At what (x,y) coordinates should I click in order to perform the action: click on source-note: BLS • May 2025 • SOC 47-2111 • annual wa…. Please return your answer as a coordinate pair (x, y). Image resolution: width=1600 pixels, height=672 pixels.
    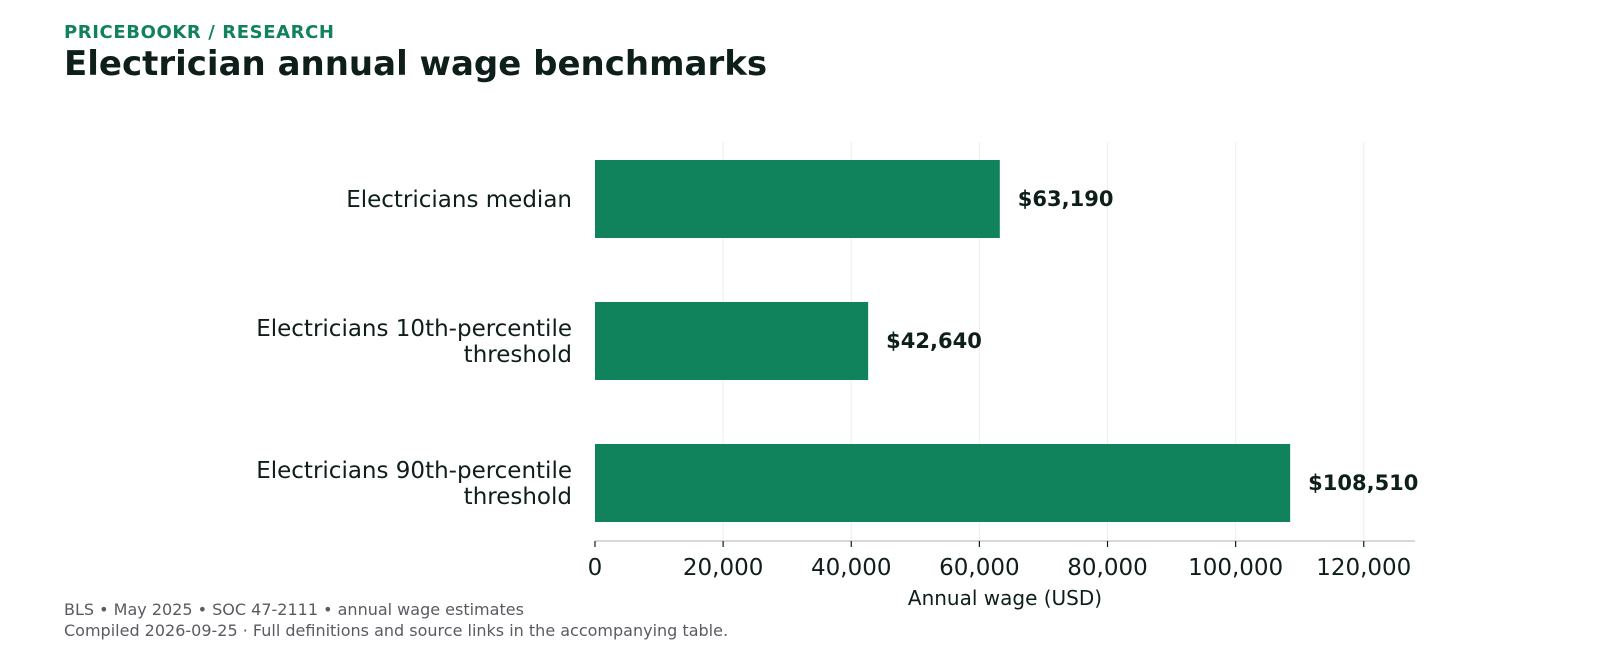
    Looking at the image, I should click on (294, 609).